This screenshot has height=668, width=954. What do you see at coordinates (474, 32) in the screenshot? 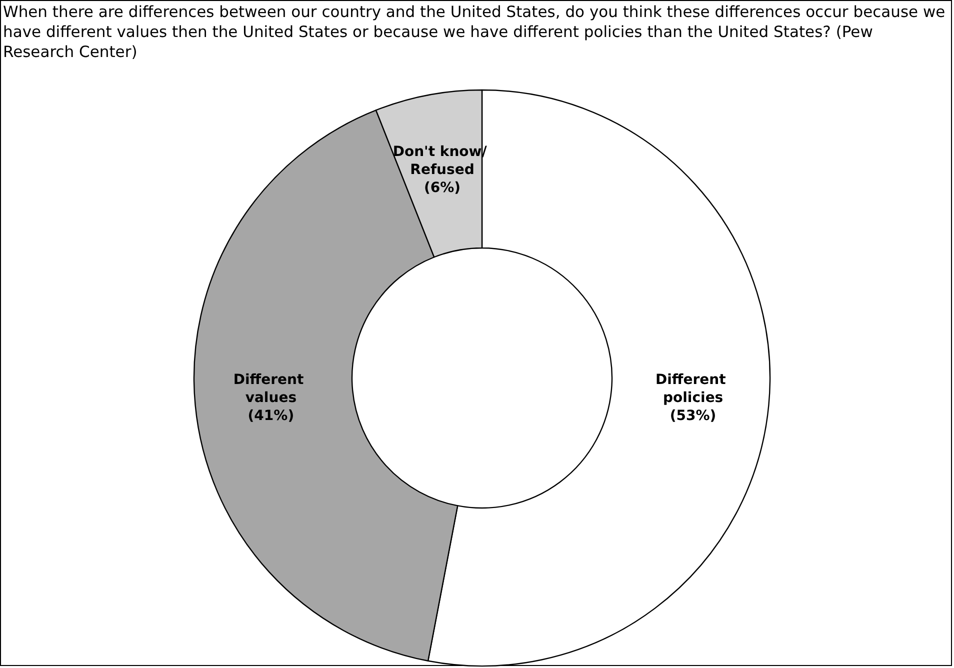
I see `chart-title: When there are differences between our country and the United States, do you think these differences occur because we have different values then the United States or because we have different policies than the United States? (Pew Research Center)` at bounding box center [474, 32].